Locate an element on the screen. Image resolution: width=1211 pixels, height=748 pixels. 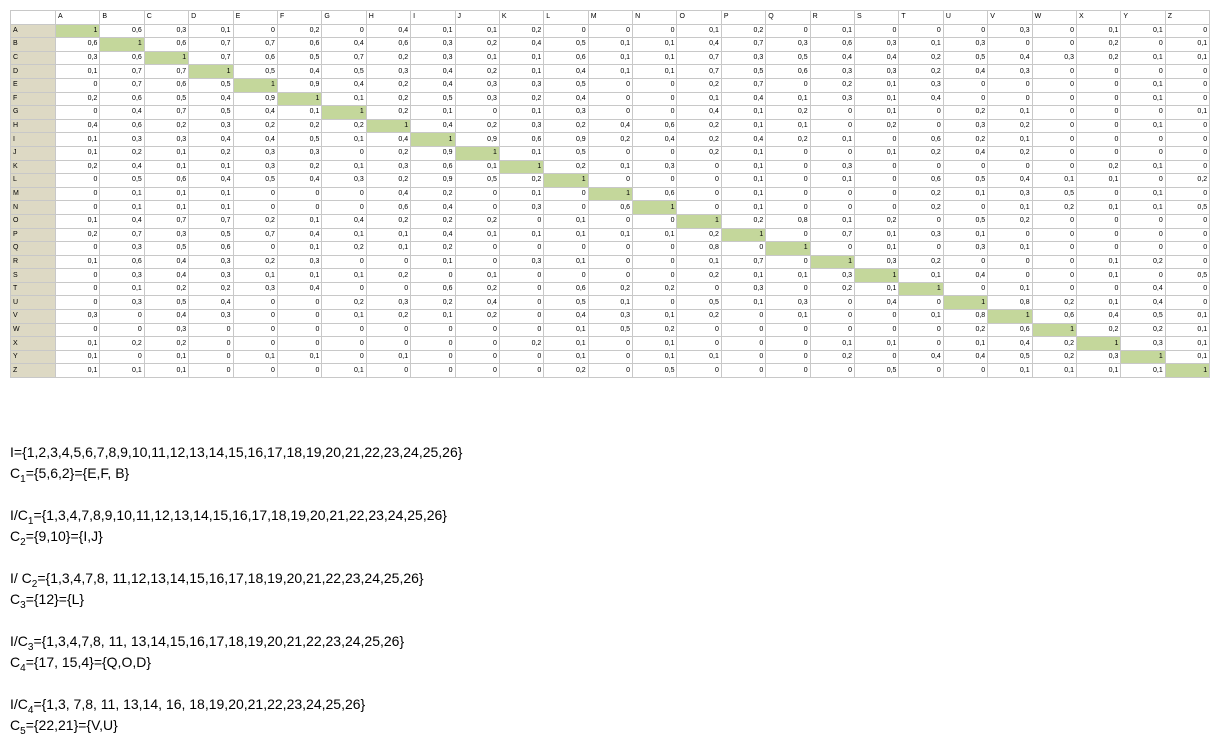
column-header-u: U is located at coordinates (965, 17).